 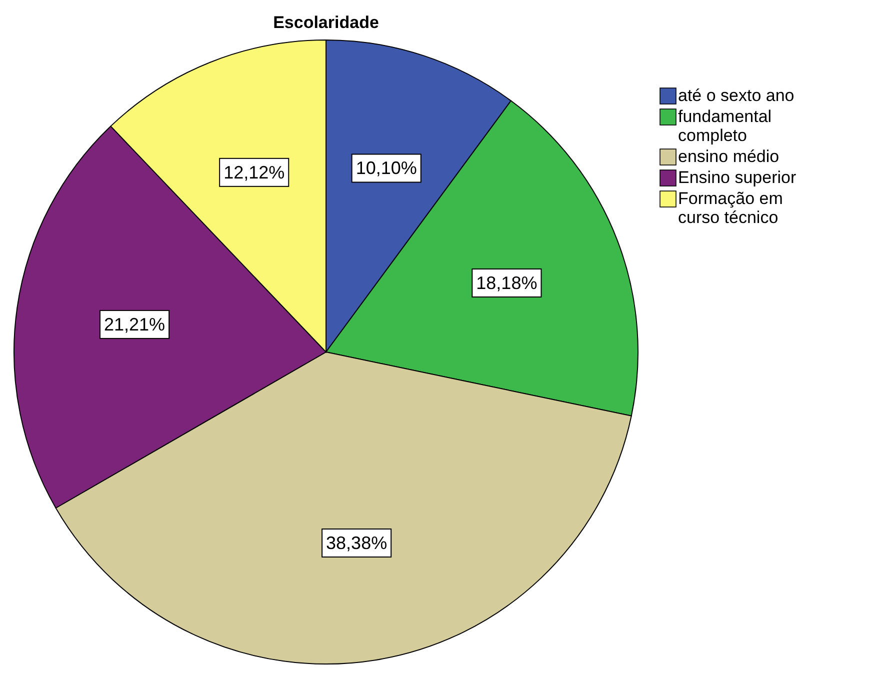 I want to click on data-label: 12,12%, so click(x=254, y=172).